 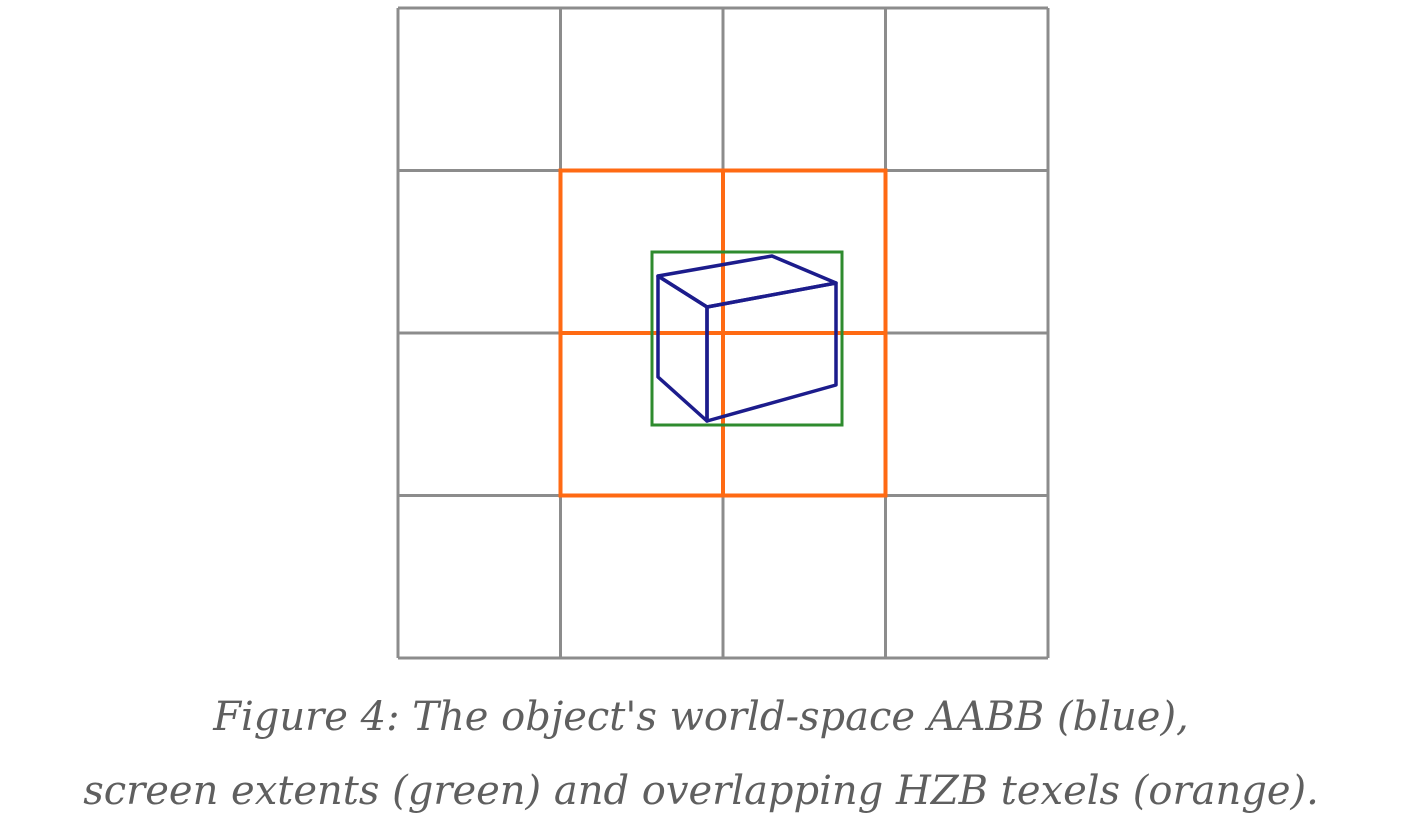 What do you see at coordinates (682, 348) in the screenshot?
I see `aabb-side-face` at bounding box center [682, 348].